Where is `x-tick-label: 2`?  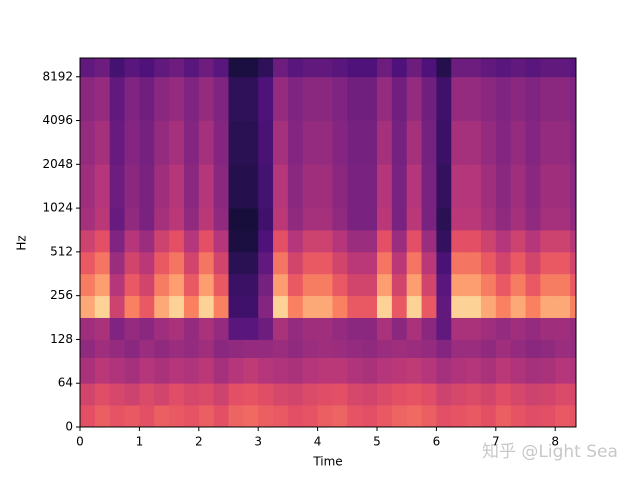
x-tick-label: 2 is located at coordinates (199, 442).